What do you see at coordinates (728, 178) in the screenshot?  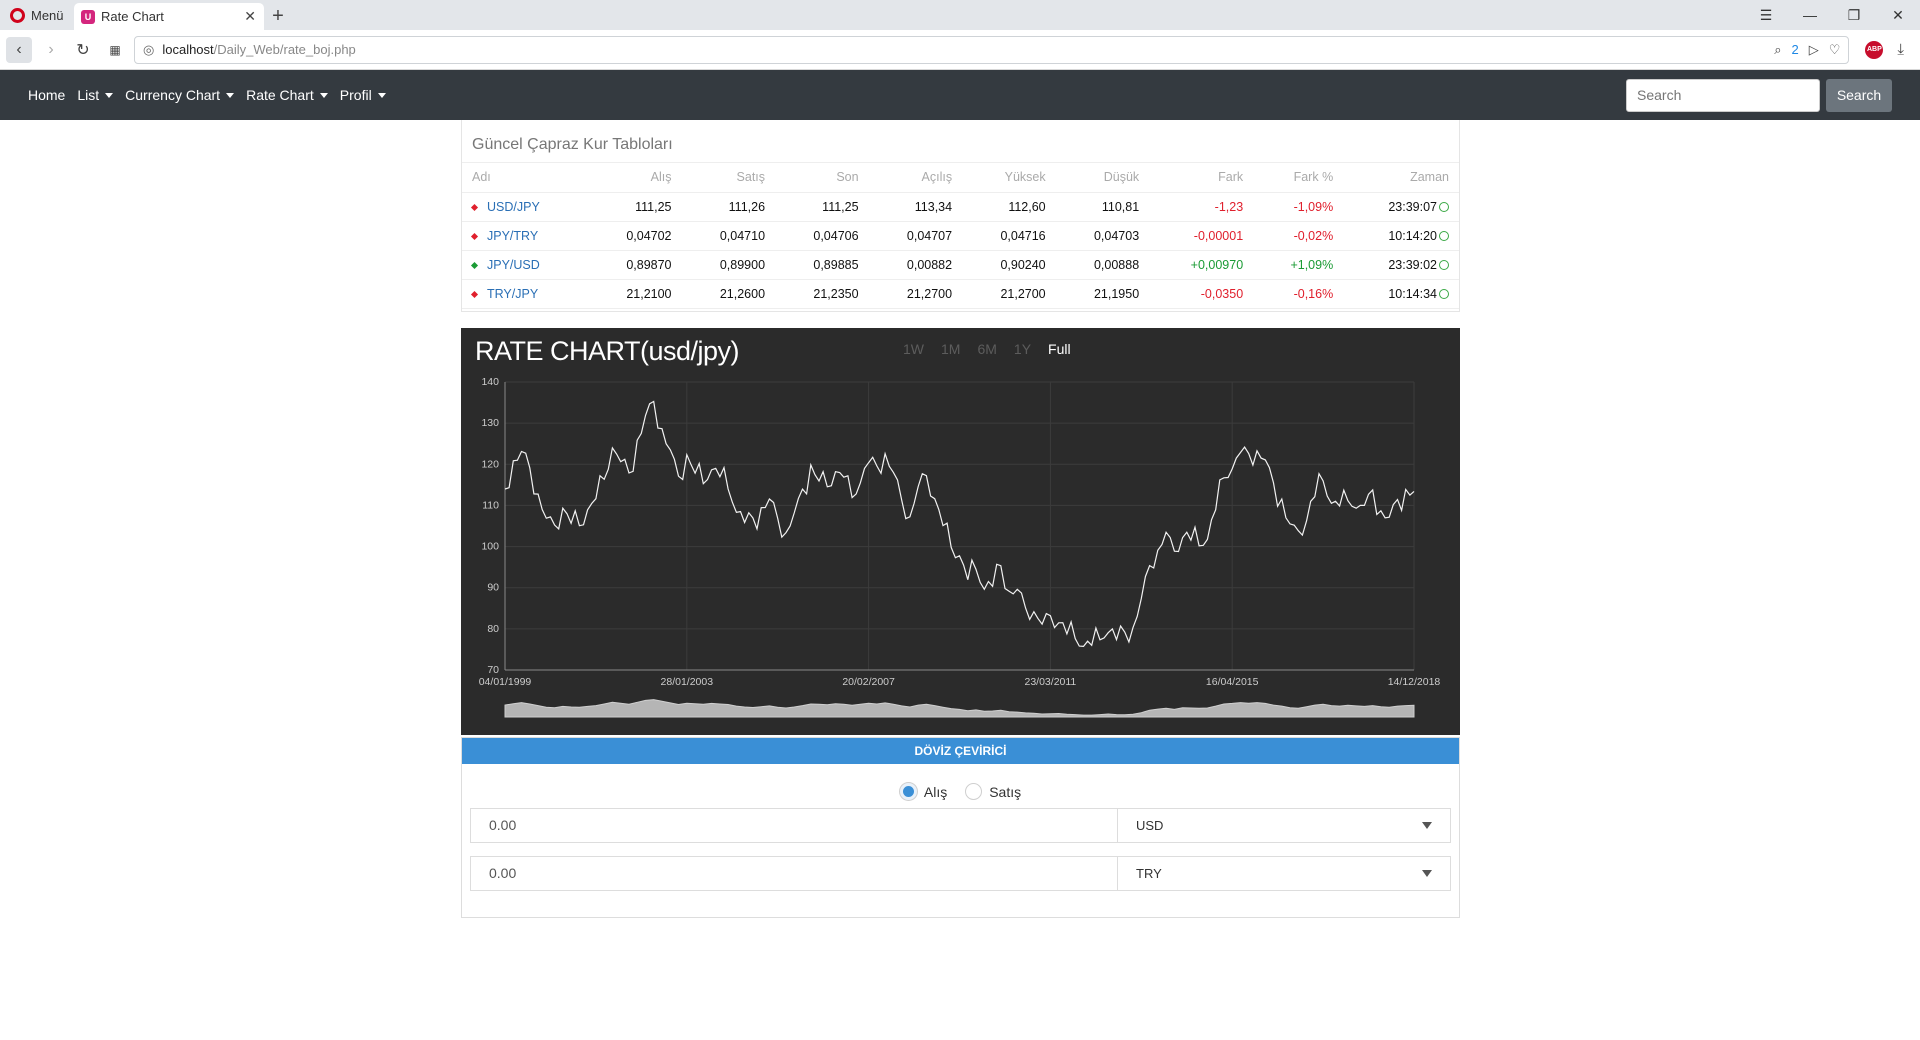 I see `column-header: Satış` at bounding box center [728, 178].